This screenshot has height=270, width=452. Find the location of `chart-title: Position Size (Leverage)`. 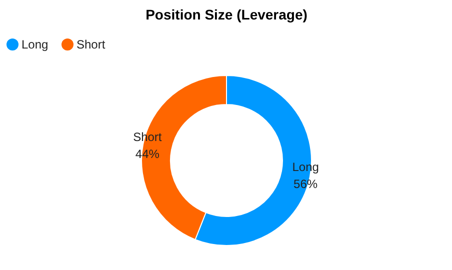

chart-title: Position Size (Leverage) is located at coordinates (227, 14).